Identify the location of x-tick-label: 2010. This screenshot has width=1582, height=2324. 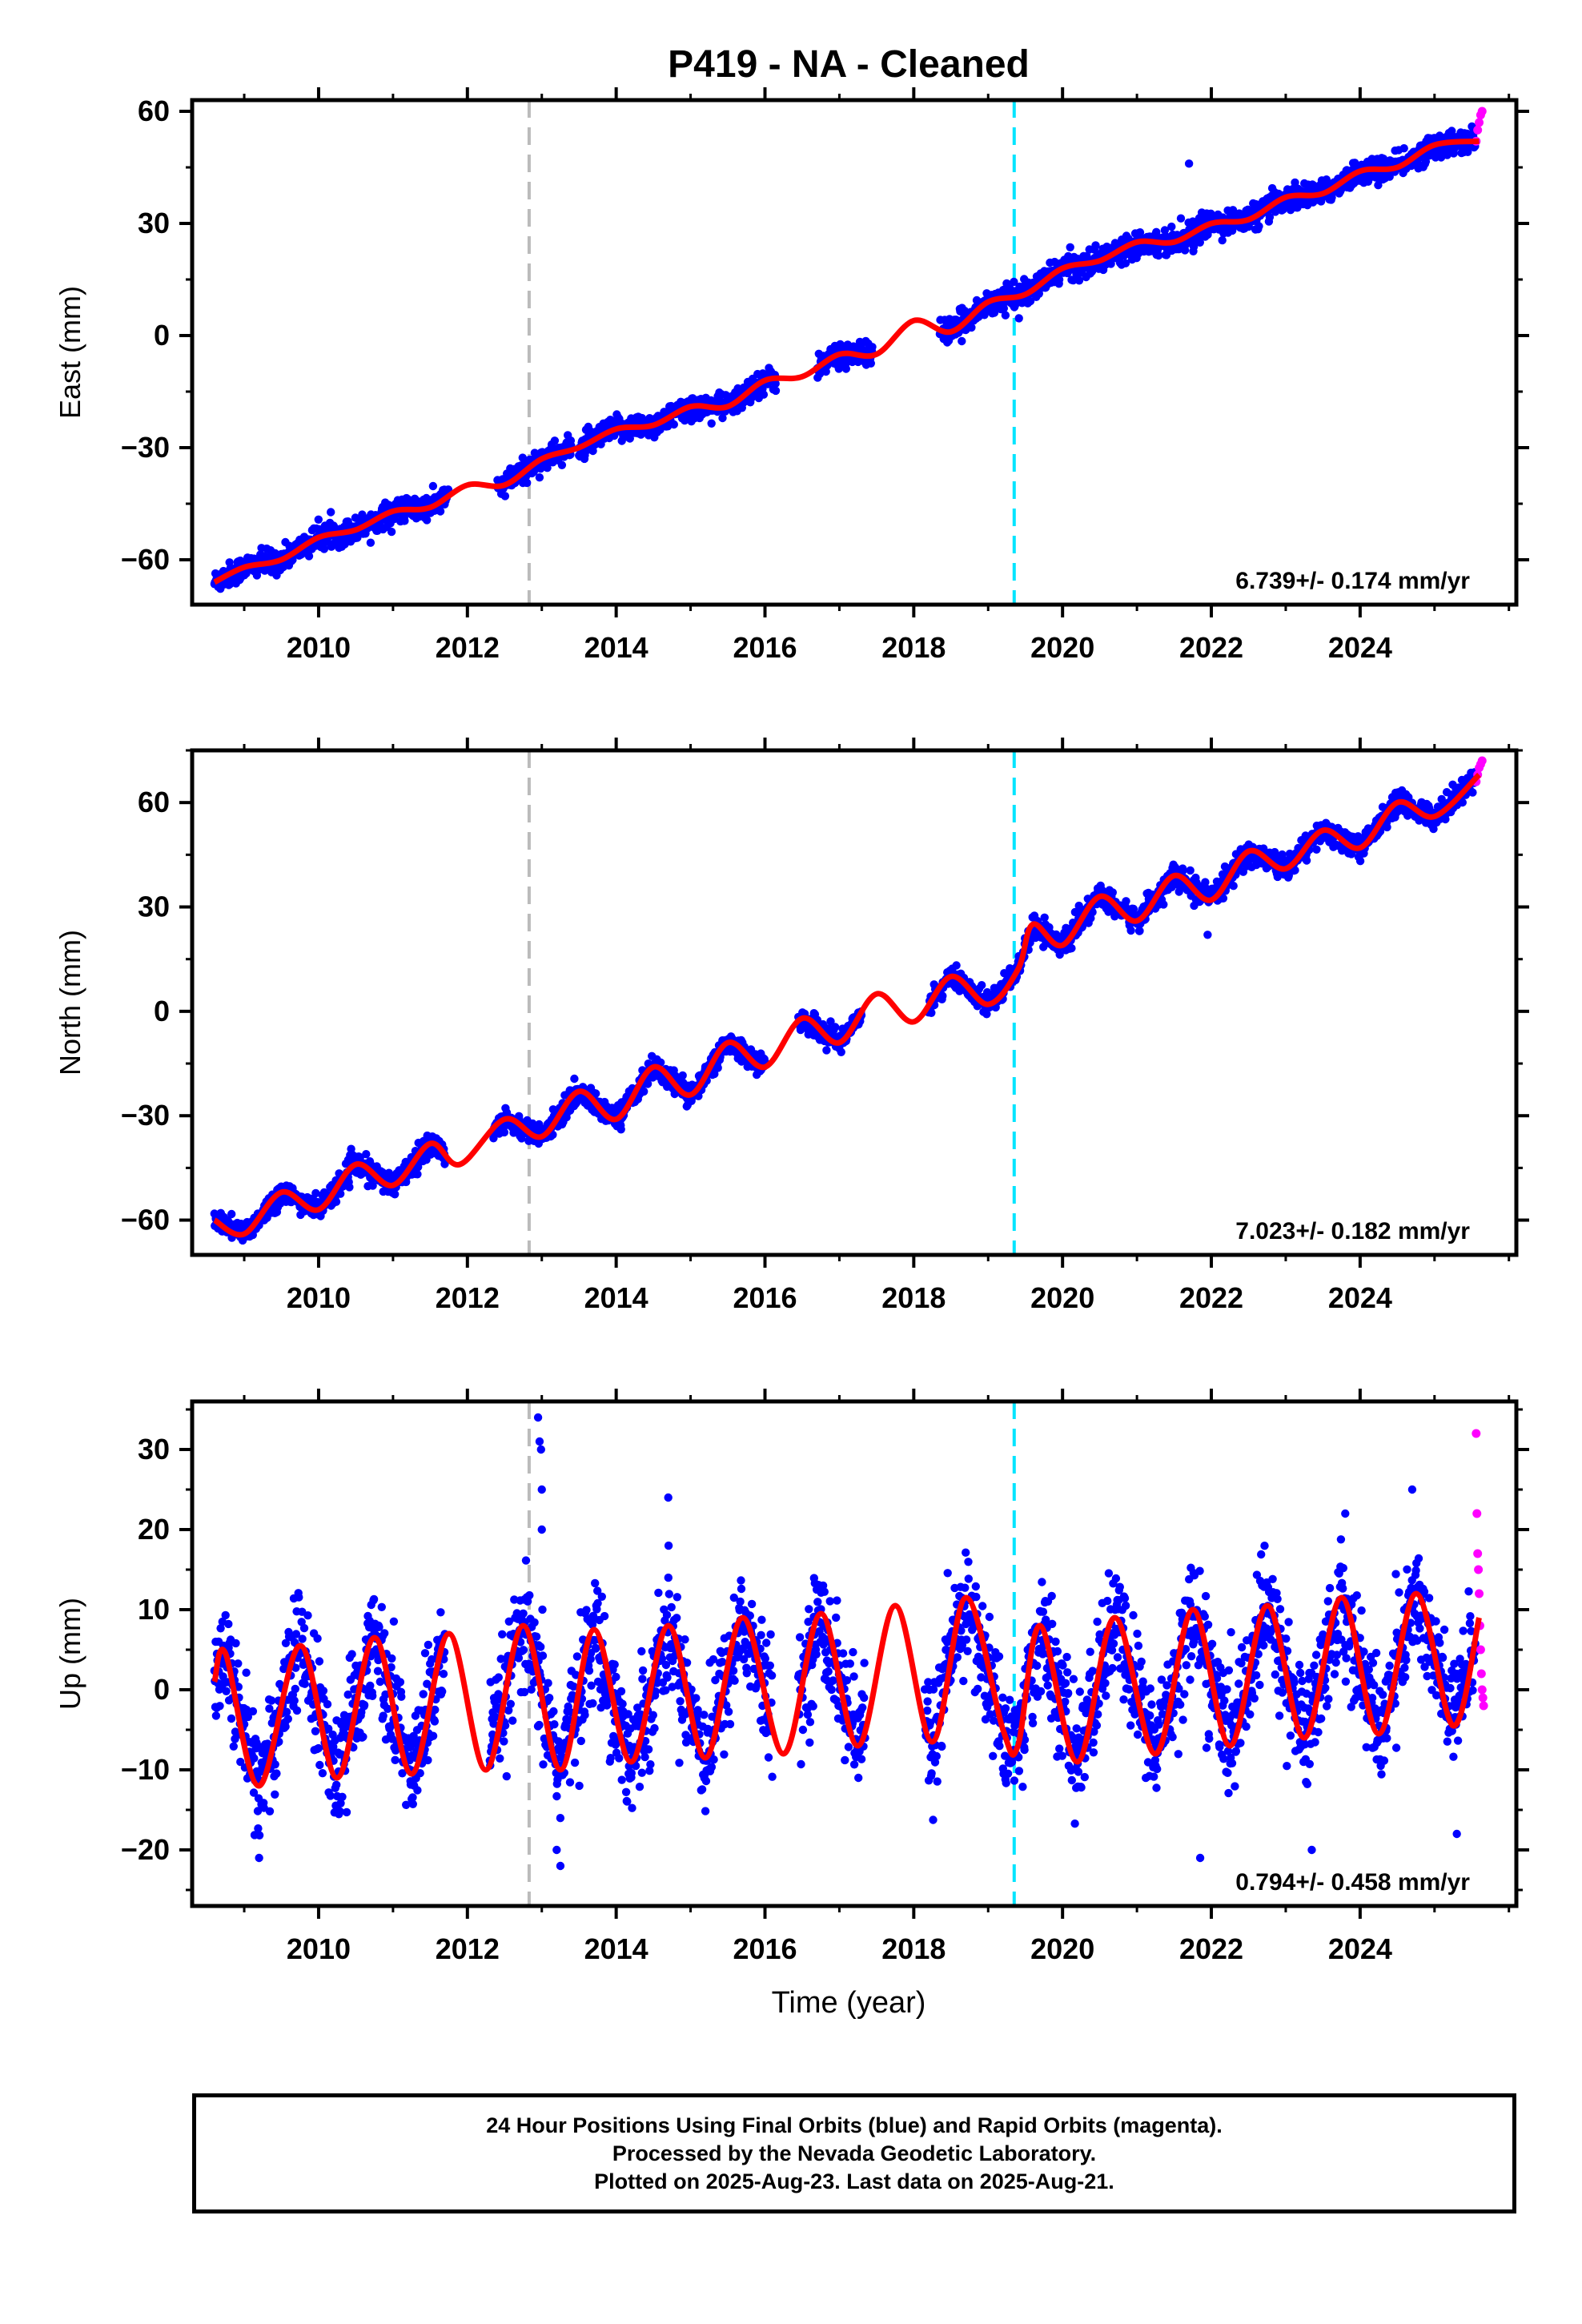
(319, 647).